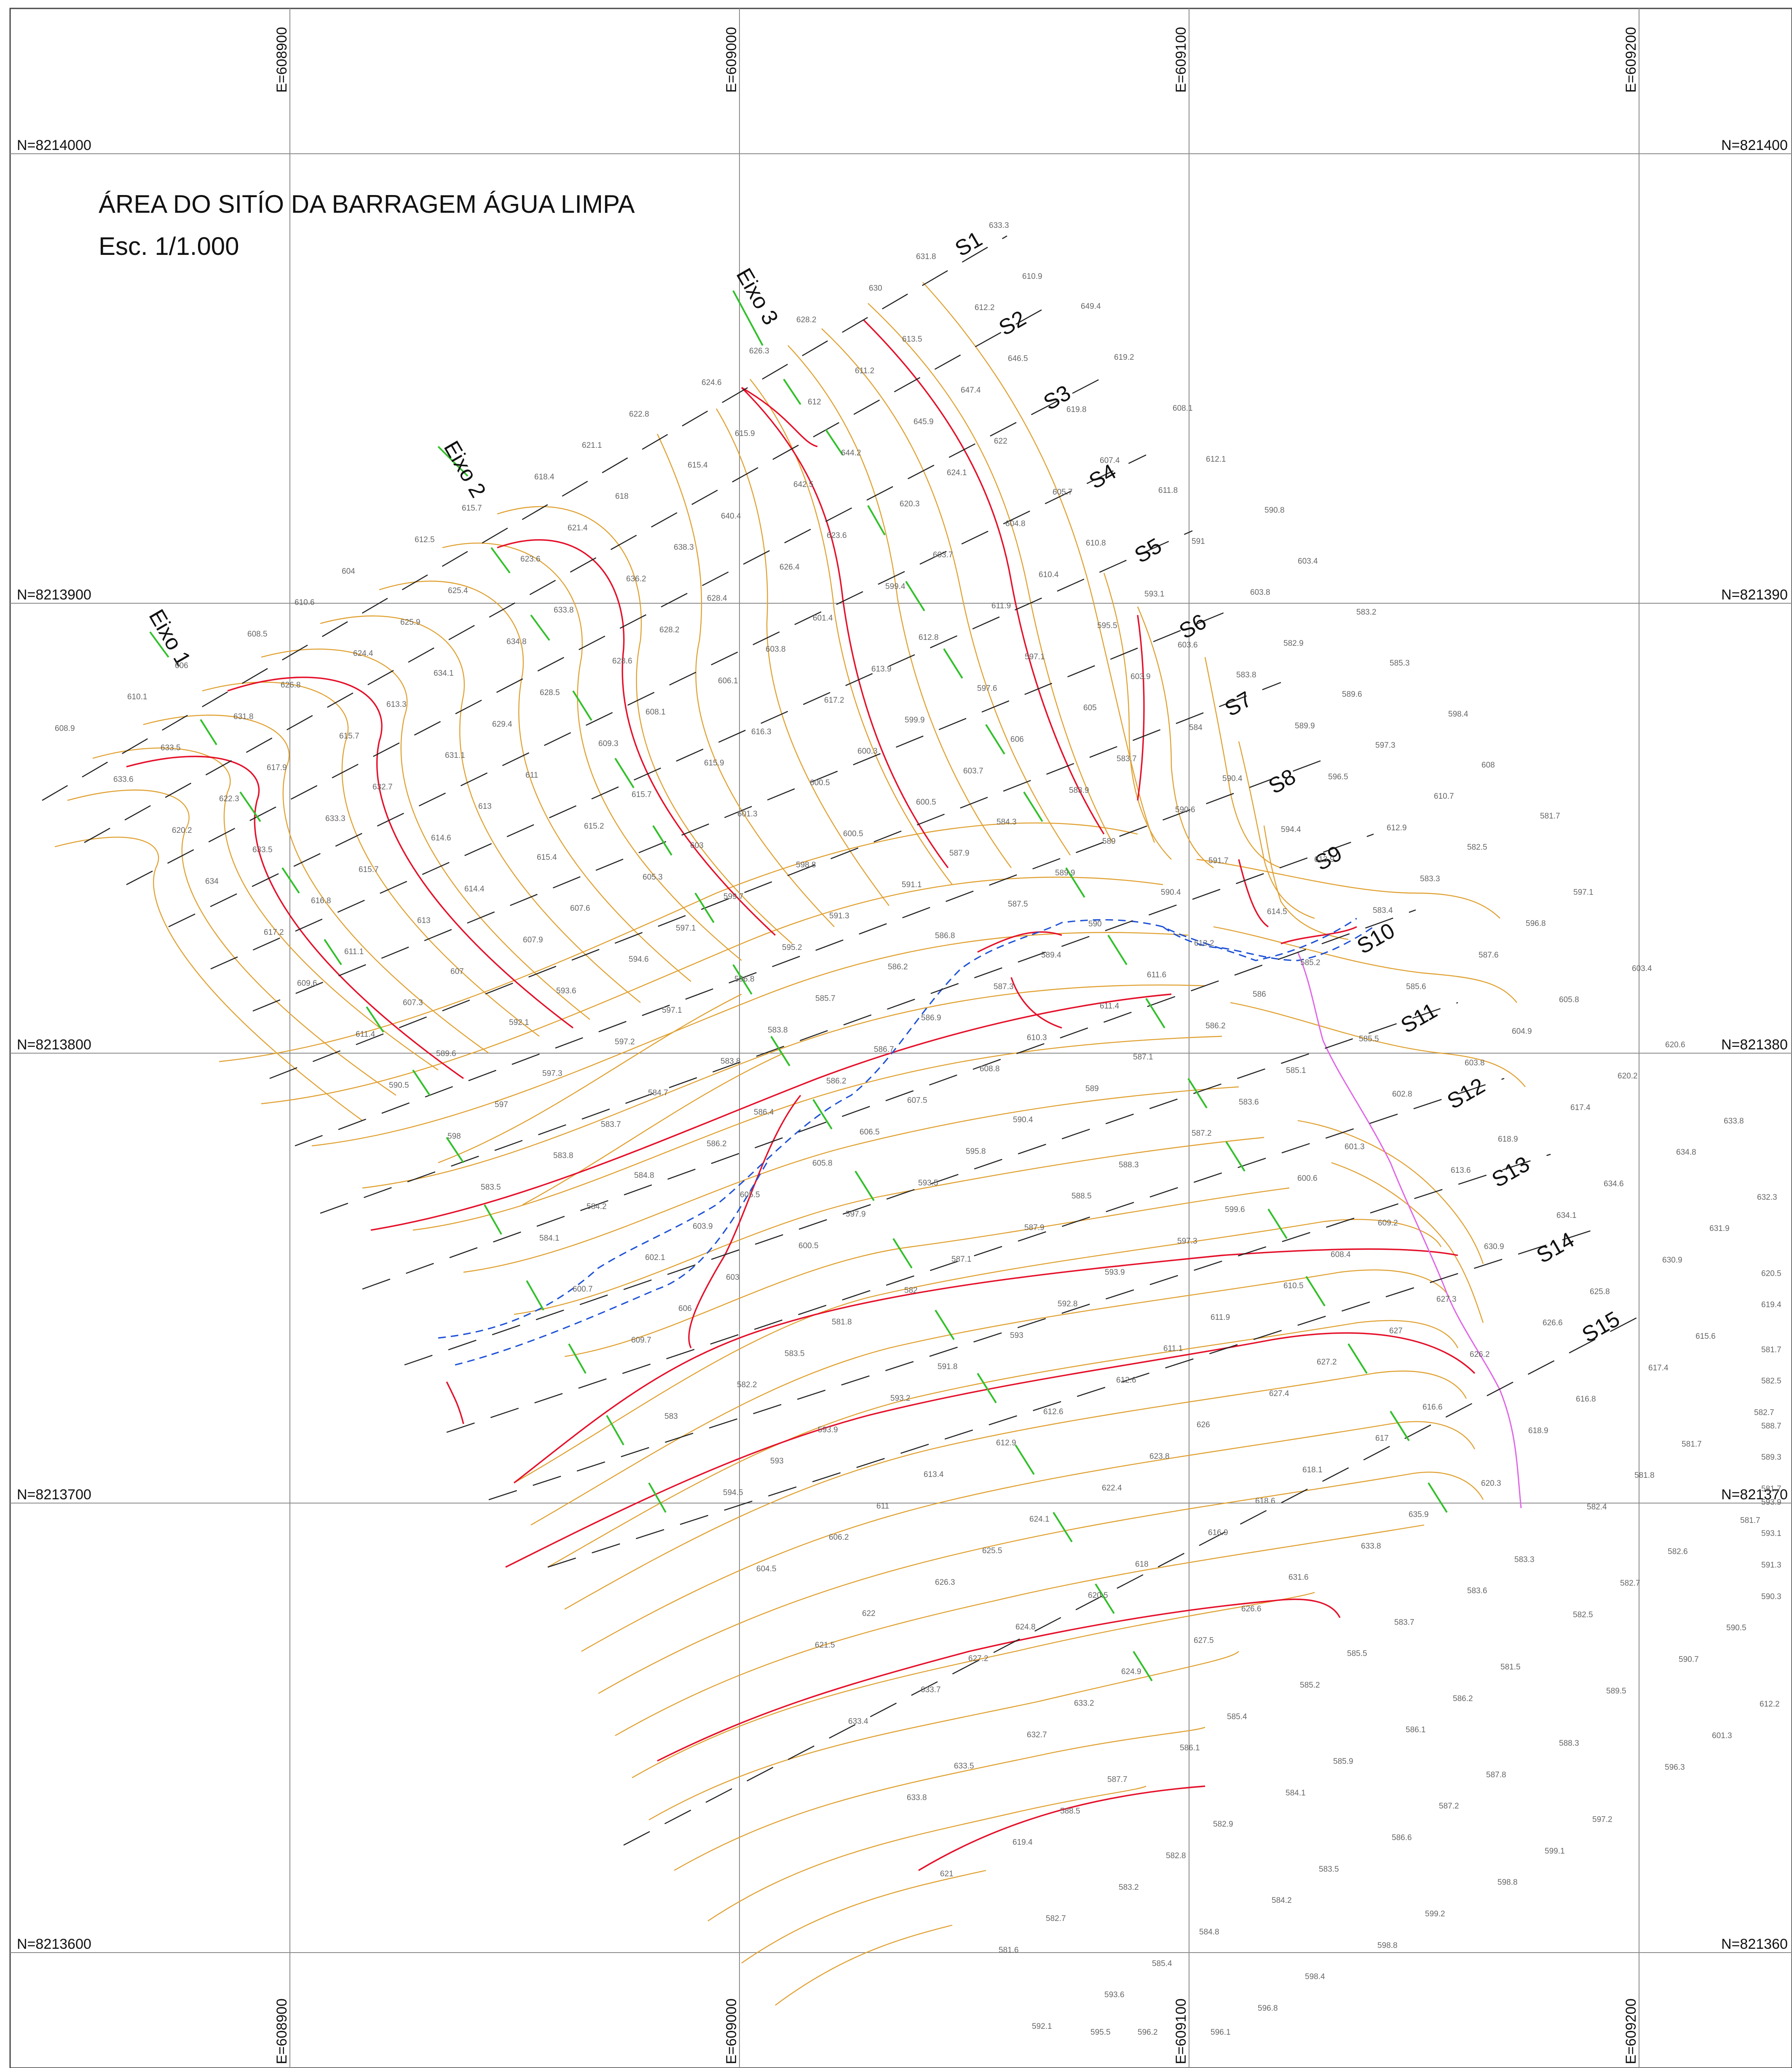  I want to click on spot-elevation-label: 634.1, so click(1566, 1215).